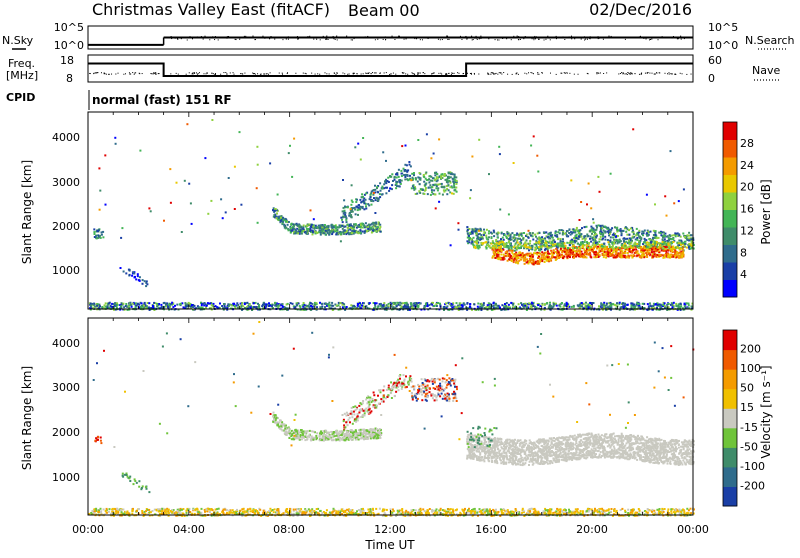  What do you see at coordinates (723, 27) in the screenshot?
I see `noise-right-tick-top: 10^5` at bounding box center [723, 27].